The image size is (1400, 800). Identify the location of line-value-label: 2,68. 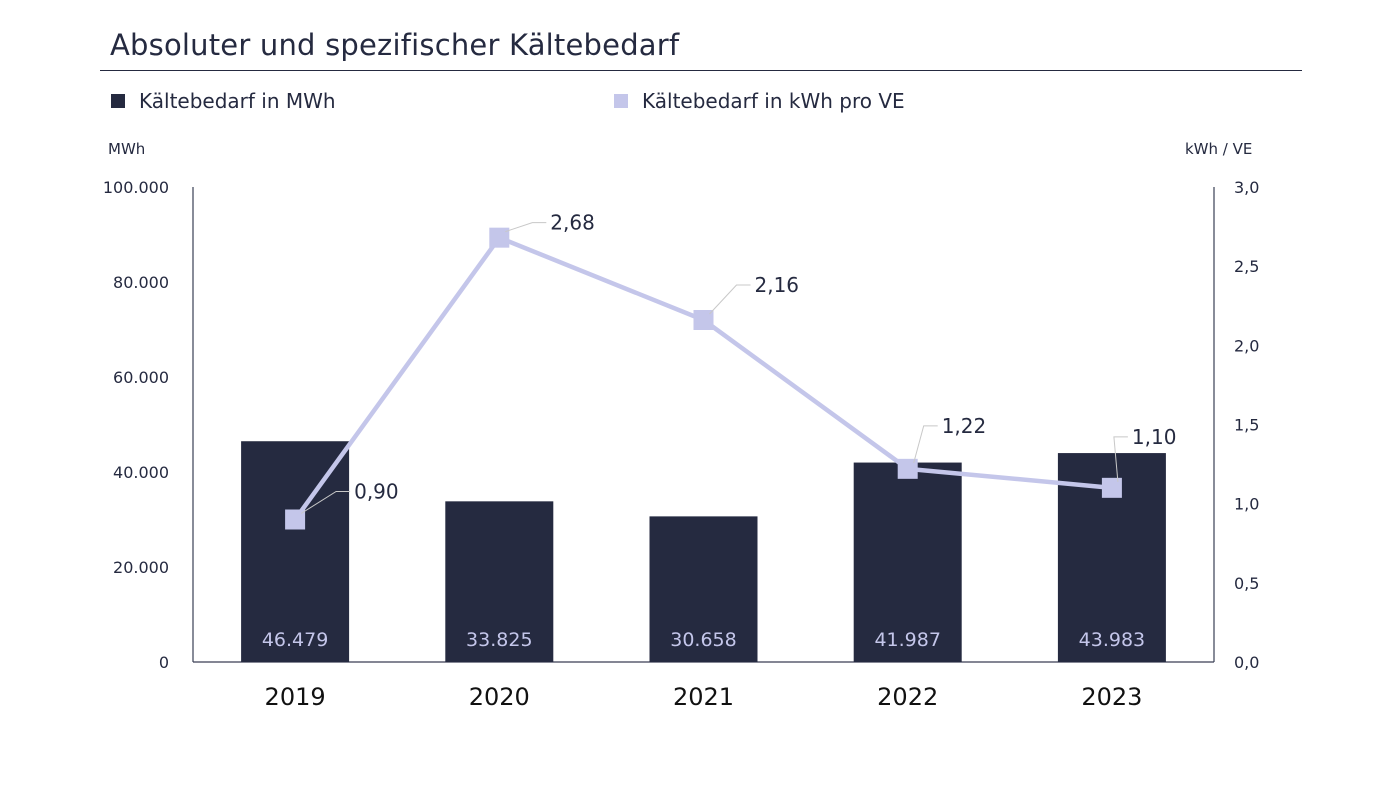
(572, 223).